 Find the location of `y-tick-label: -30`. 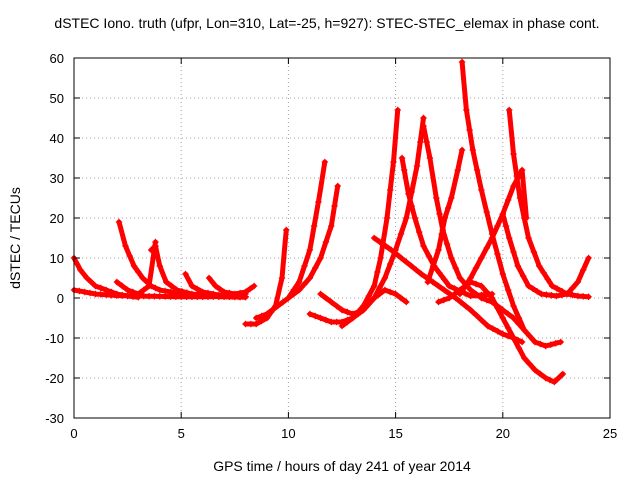

y-tick-label: -30 is located at coordinates (54, 418).